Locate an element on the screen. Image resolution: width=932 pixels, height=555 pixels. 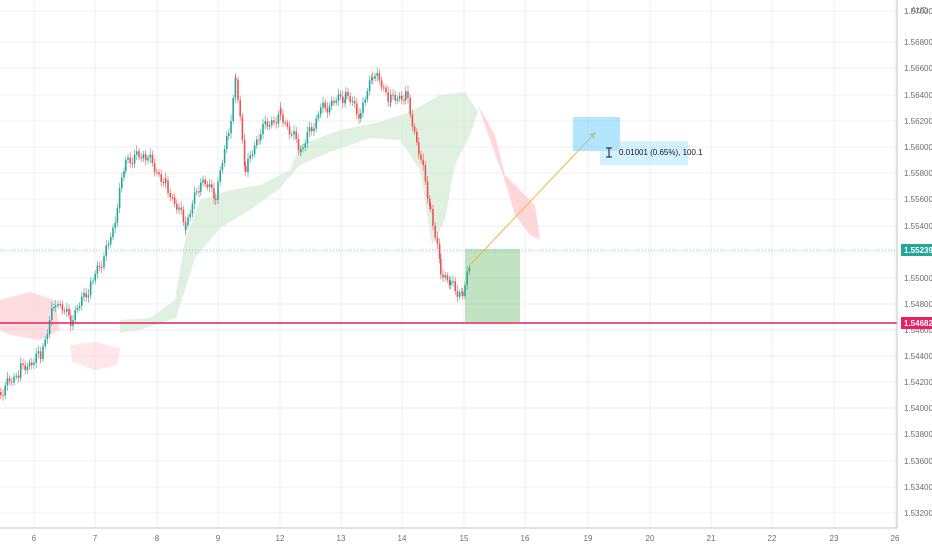
cloud-red-area is located at coordinates (30, 316).